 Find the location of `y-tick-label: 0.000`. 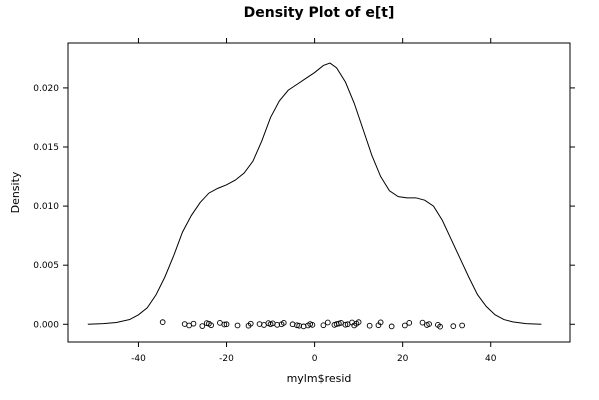

y-tick-label: 0.000 is located at coordinates (46, 325).